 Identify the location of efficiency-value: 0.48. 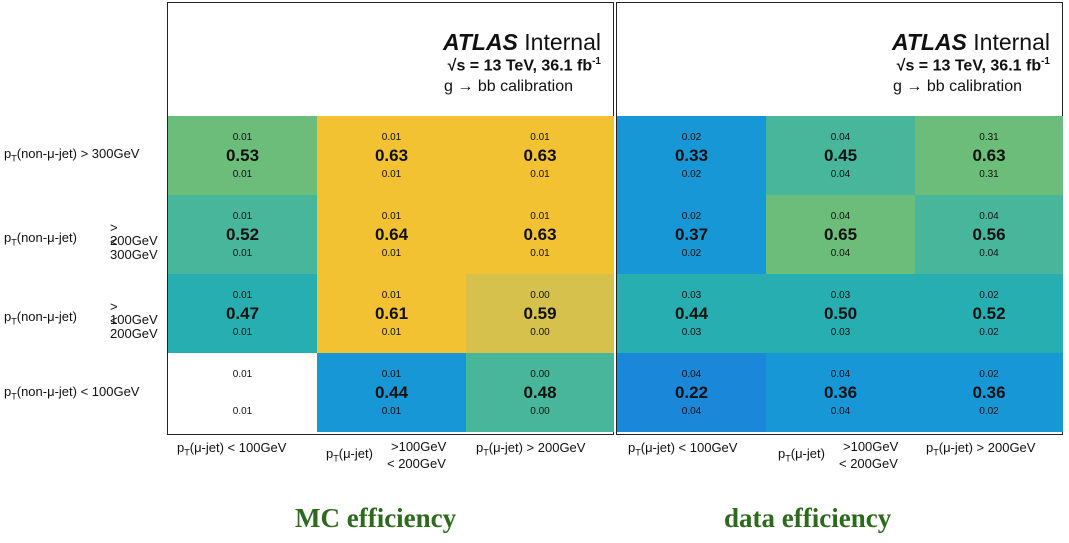
(540, 392).